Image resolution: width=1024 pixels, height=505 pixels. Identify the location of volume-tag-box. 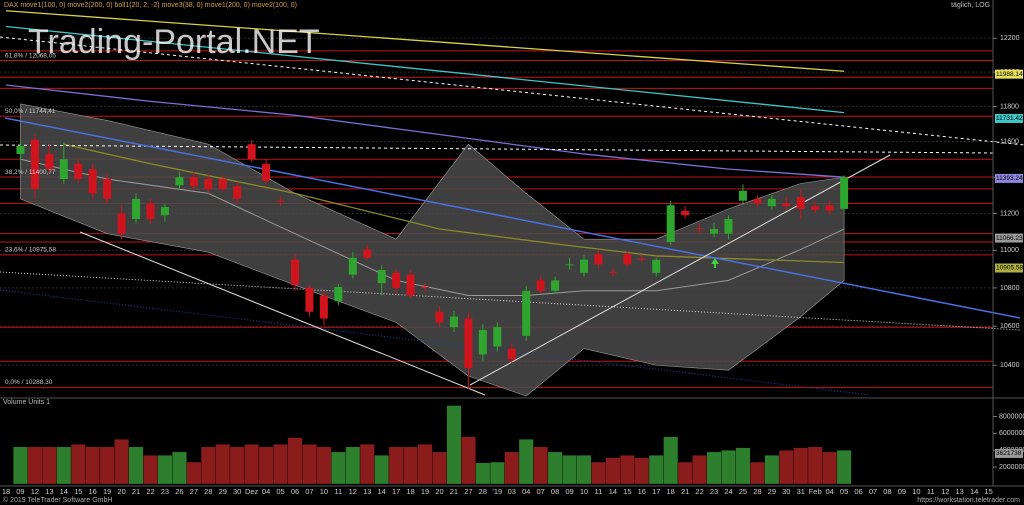
(1009, 453).